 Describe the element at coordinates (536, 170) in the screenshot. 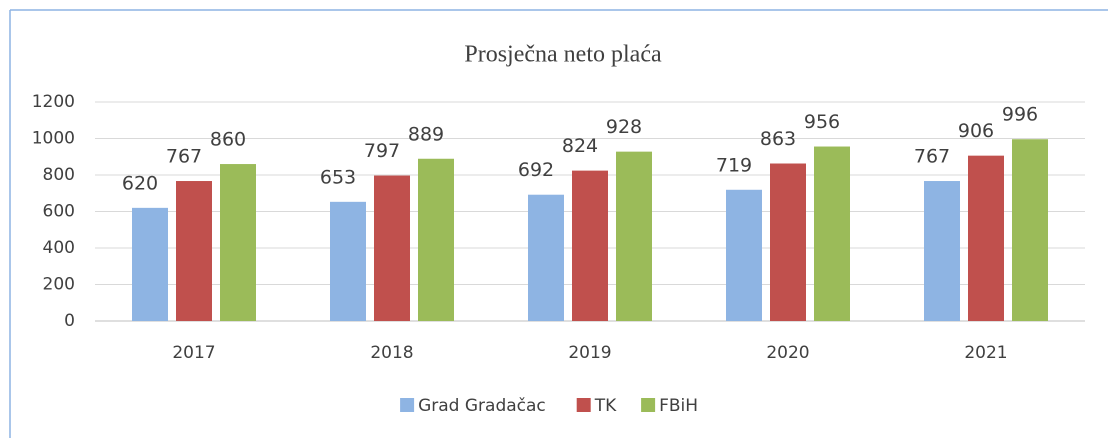

I see `data-label: 692` at that location.